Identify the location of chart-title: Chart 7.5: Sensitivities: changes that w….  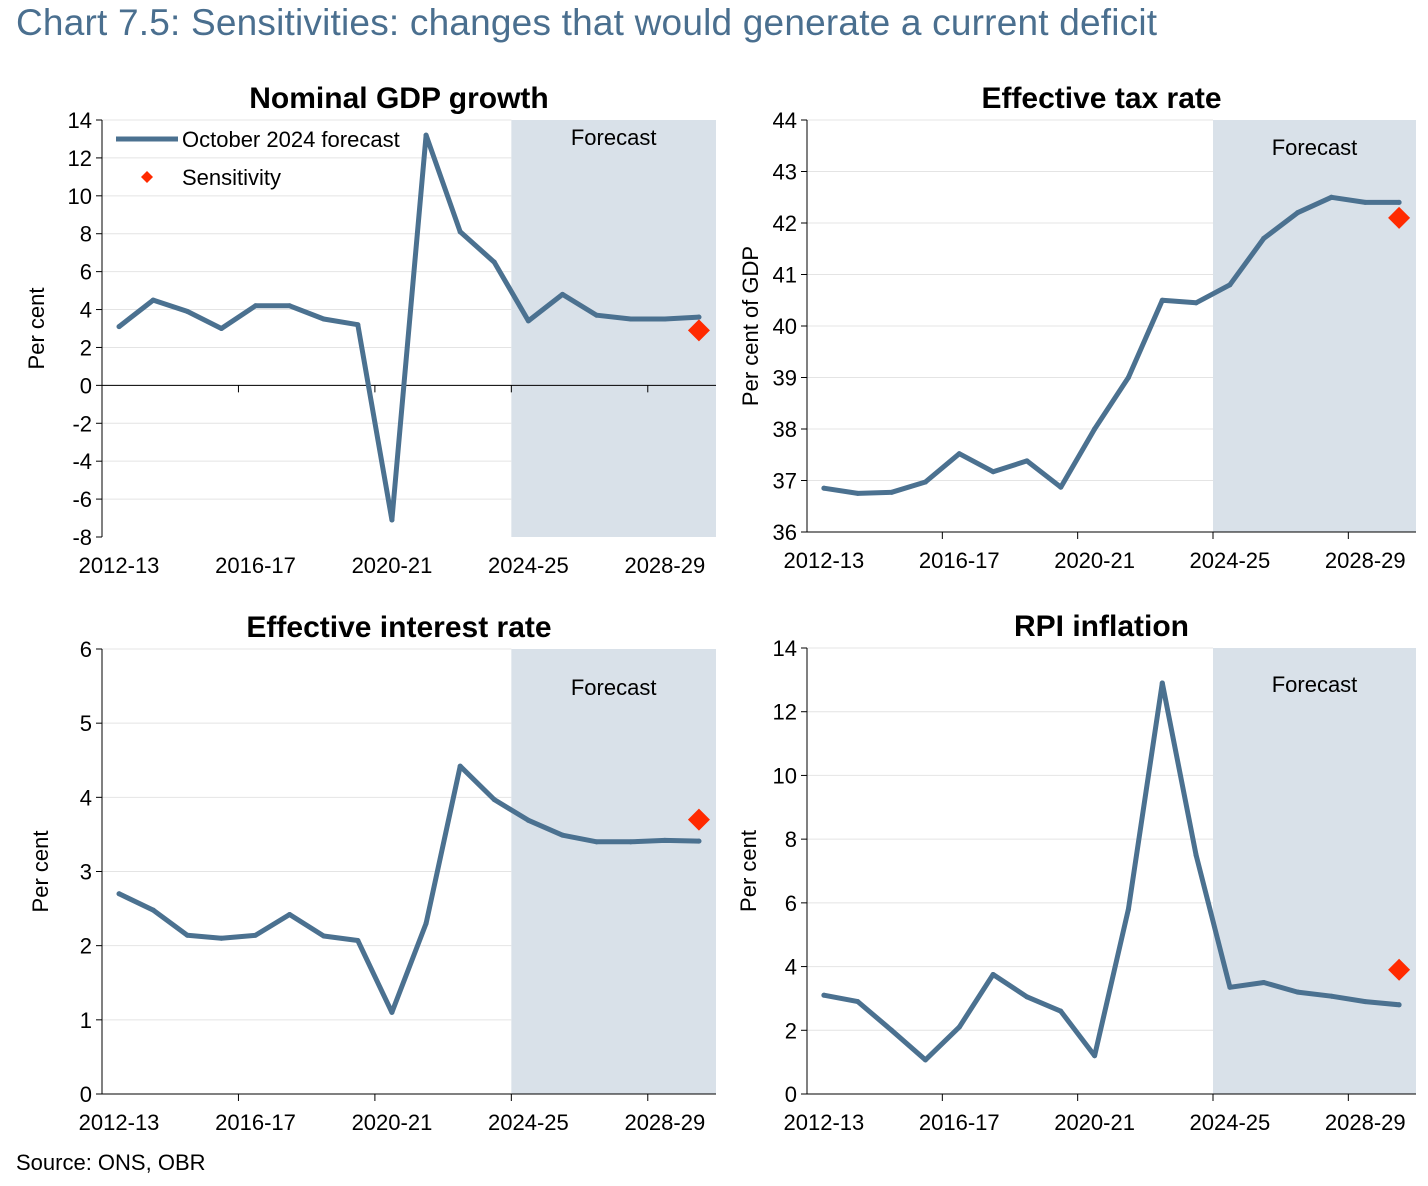
(587, 22).